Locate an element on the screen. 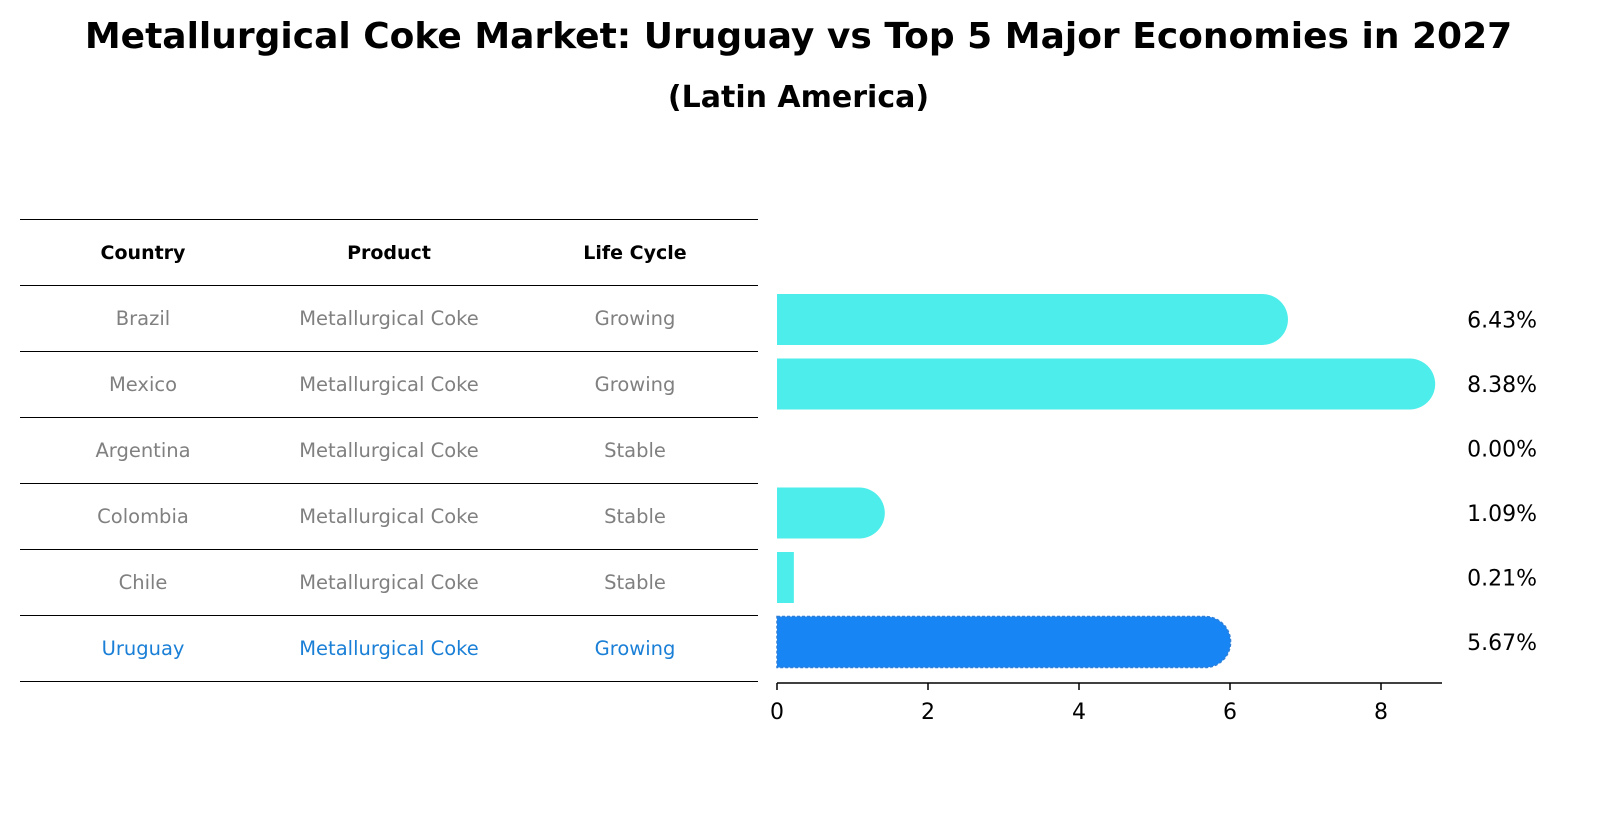 This screenshot has height=823, width=1597. cell-country: Chile is located at coordinates (143, 582).